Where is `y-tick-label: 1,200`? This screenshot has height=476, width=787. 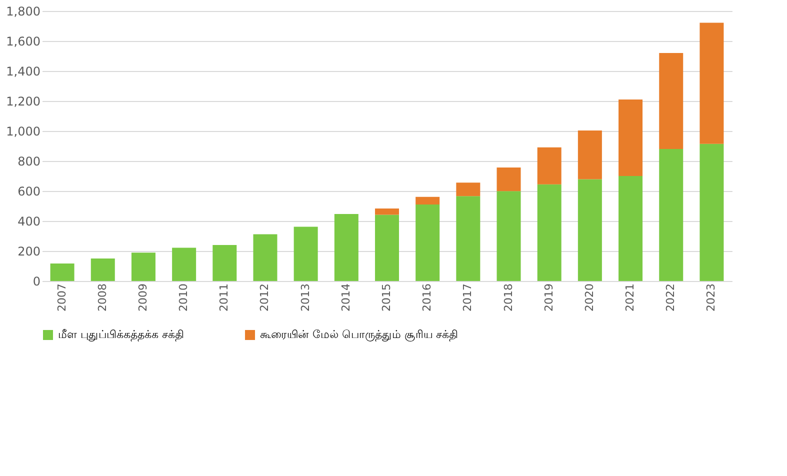
y-tick-label: 1,200 is located at coordinates (23, 101).